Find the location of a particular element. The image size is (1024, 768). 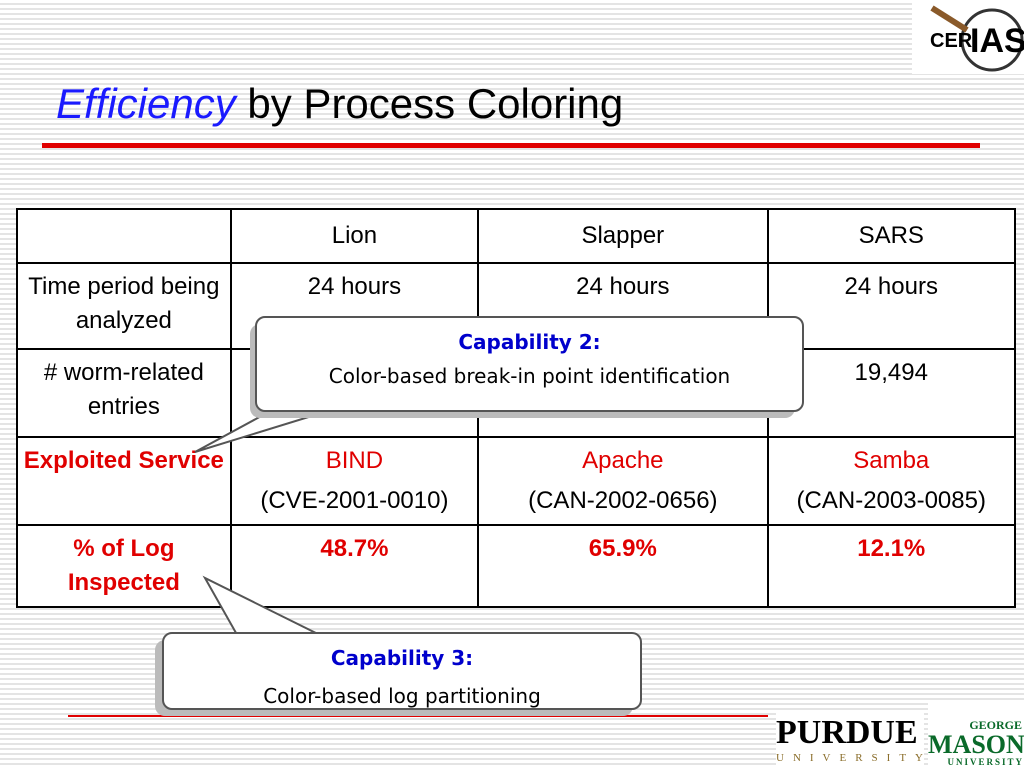

logo-art is located at coordinates (977, 38).